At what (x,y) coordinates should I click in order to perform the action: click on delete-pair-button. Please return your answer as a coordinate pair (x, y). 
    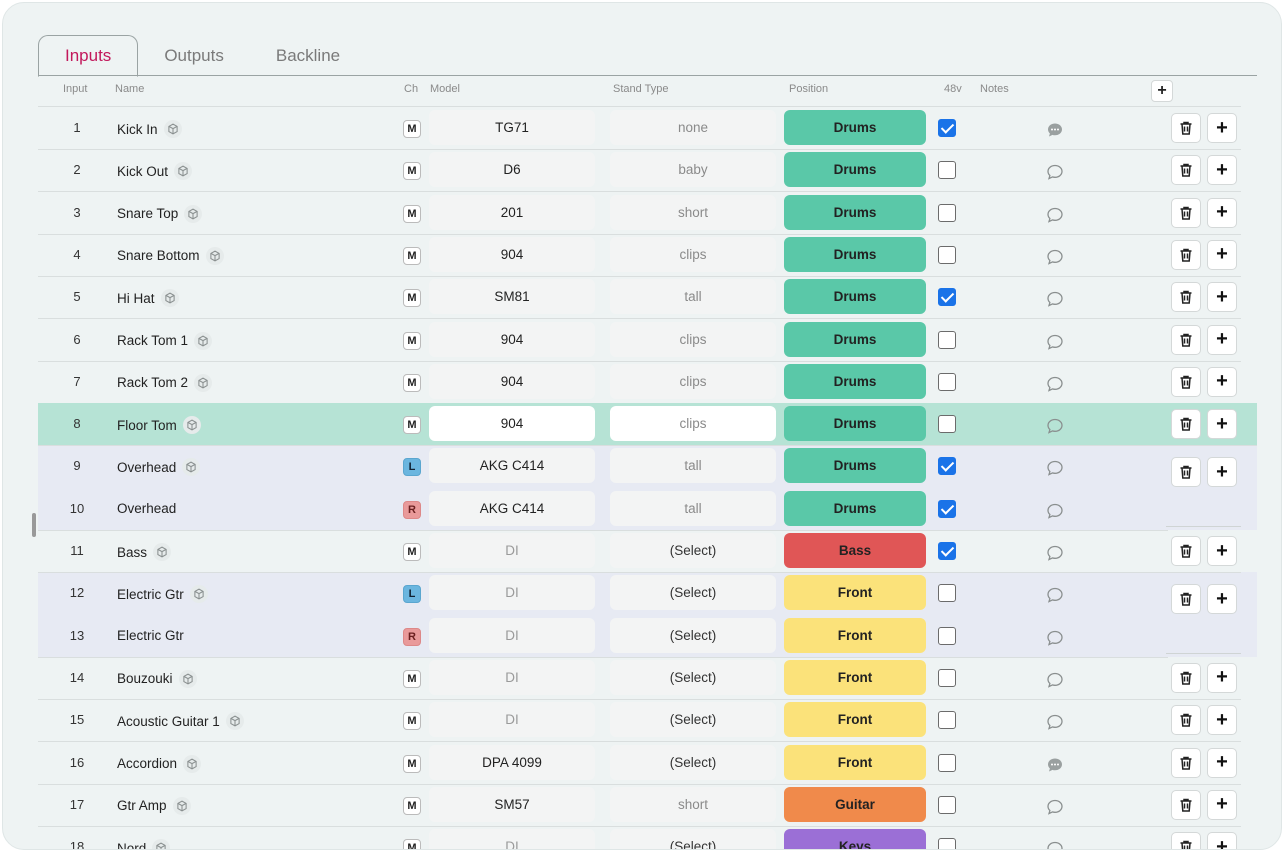
    Looking at the image, I should click on (1186, 472).